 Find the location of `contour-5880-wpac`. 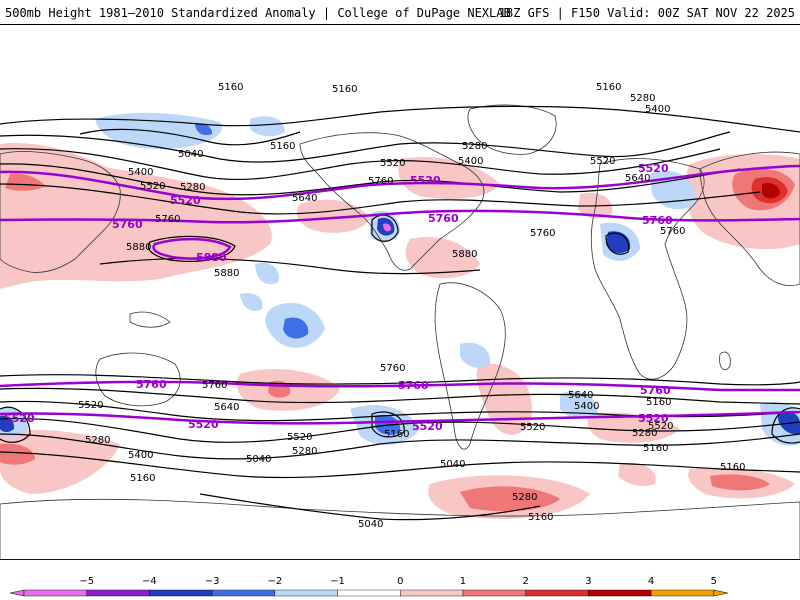

contour-5880-wpac is located at coordinates (191, 248).